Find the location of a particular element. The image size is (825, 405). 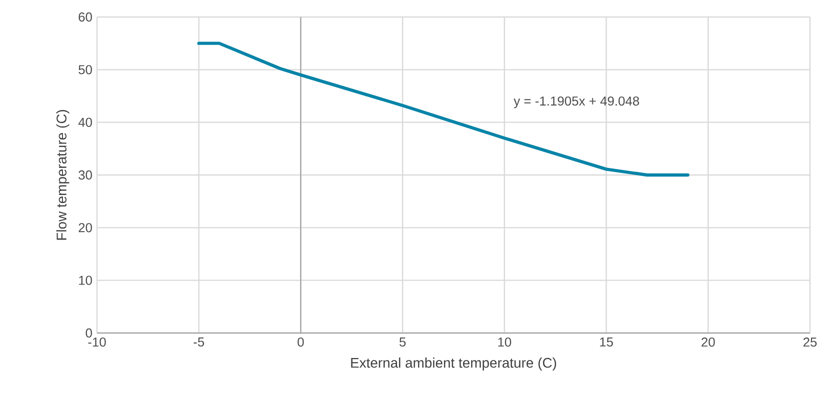

y-tick-label: 30 is located at coordinates (85, 175).